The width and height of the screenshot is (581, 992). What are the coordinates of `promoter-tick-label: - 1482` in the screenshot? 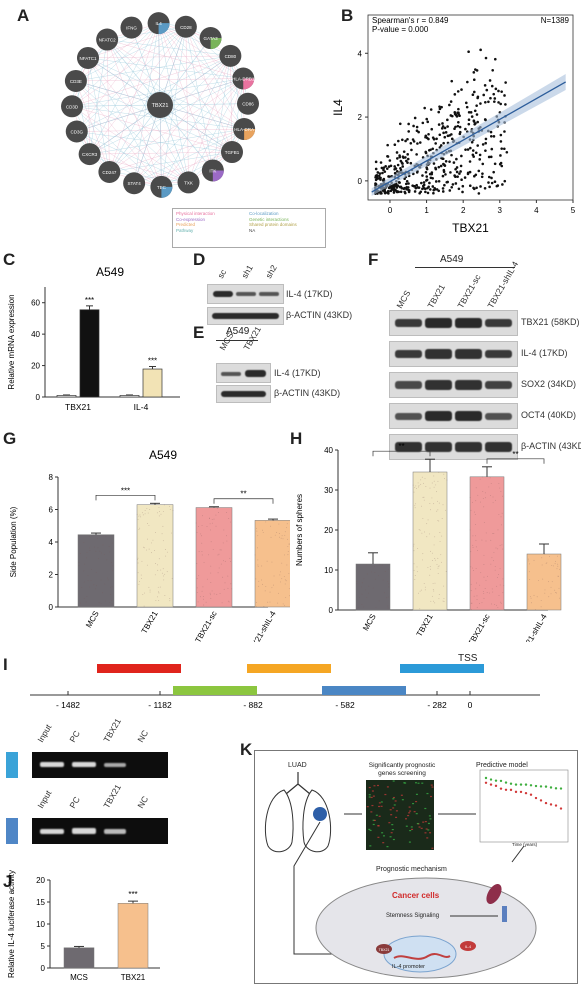 It's located at (68, 705).